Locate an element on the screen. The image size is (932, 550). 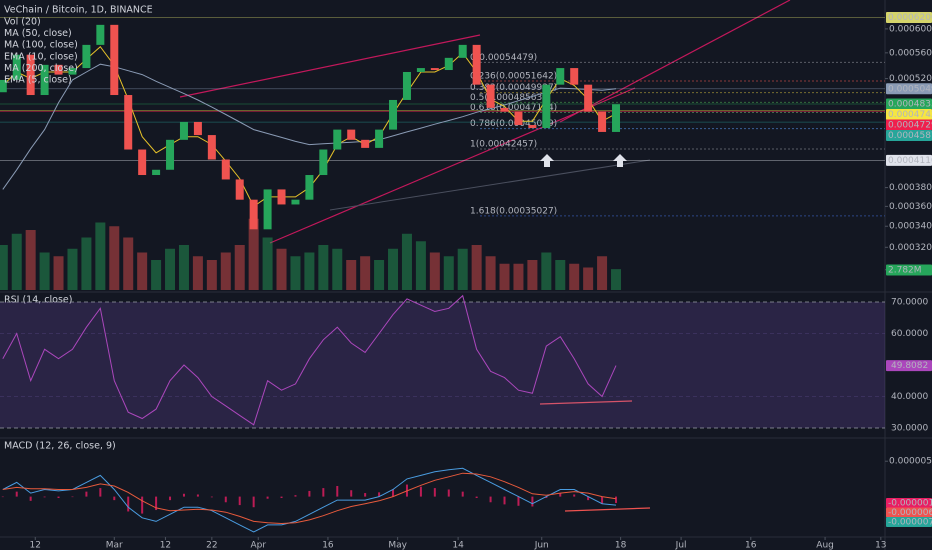
x-tick-label: Mar is located at coordinates (114, 545).